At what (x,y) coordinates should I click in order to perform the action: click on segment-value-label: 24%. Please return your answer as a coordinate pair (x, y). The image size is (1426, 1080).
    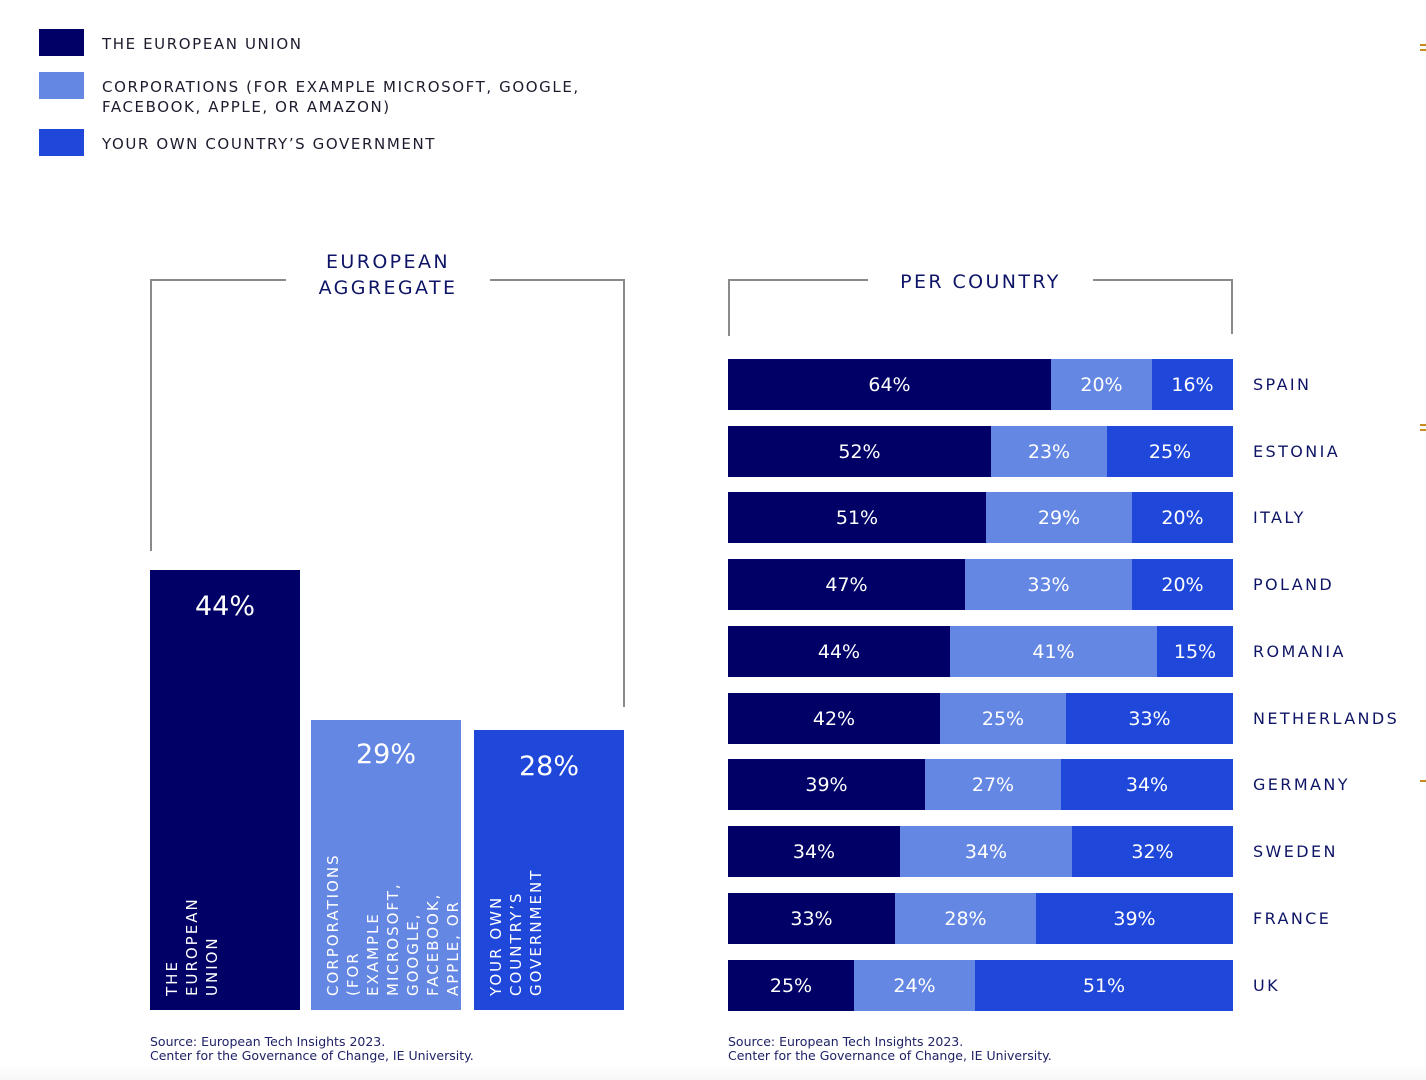
    Looking at the image, I should click on (914, 985).